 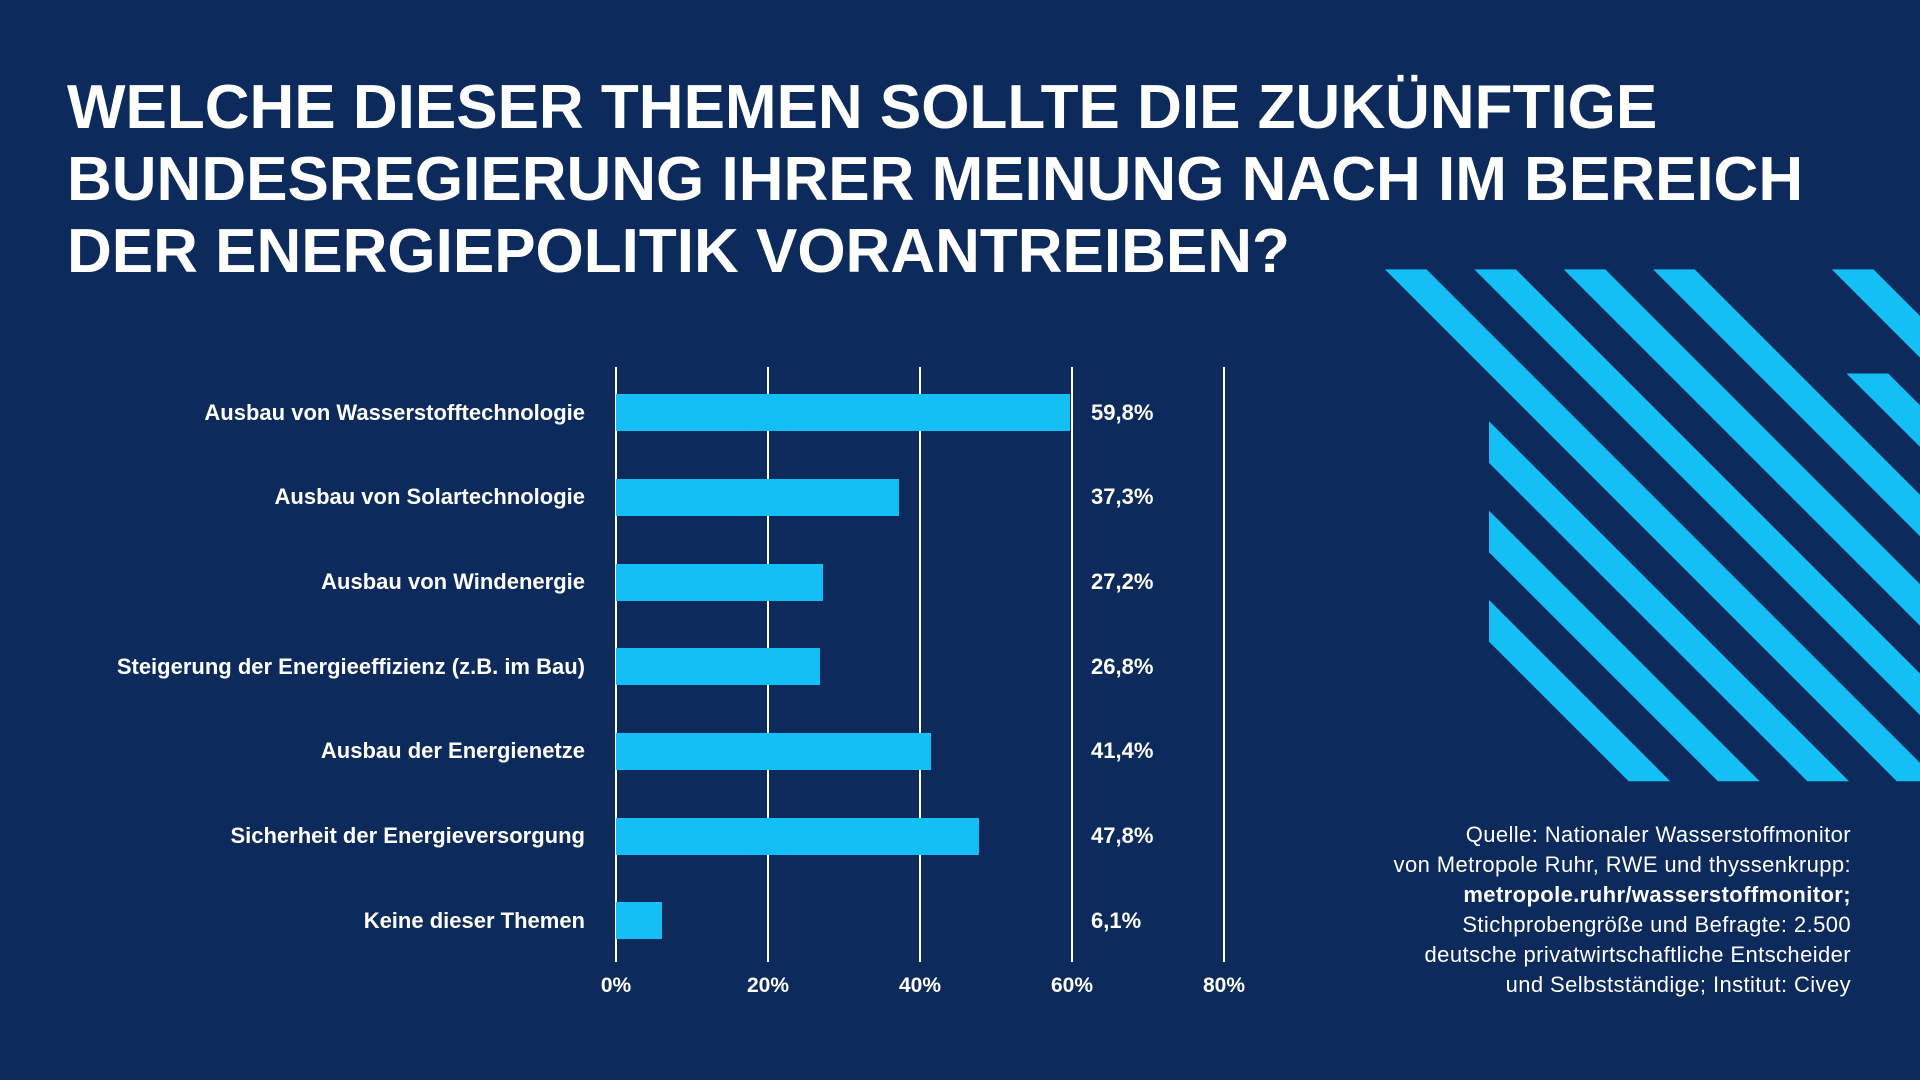 I want to click on value-label-ausbau-von-wasserstofftechnologie: 59,8%, so click(x=1122, y=412).